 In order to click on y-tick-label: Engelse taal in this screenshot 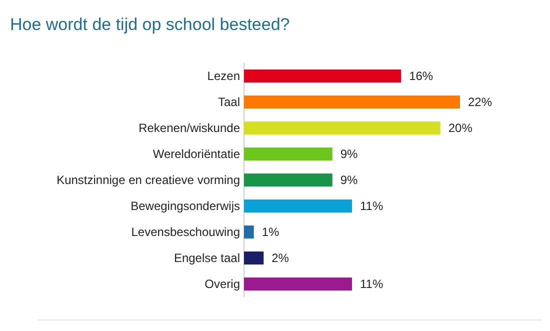, I will do `click(207, 258)`.